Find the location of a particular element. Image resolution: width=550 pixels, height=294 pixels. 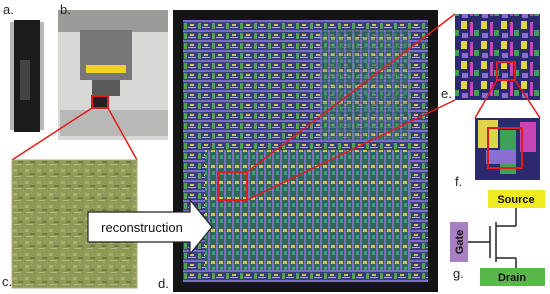

reconstruction-arrow is located at coordinates (150, 227).